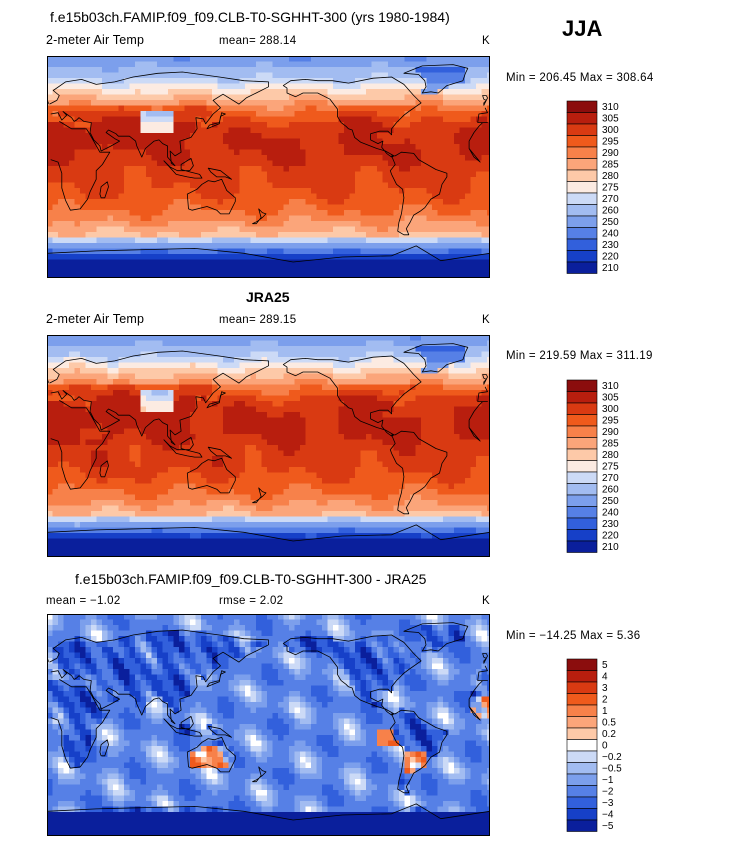 Image resolution: width=733 pixels, height=842 pixels. What do you see at coordinates (610, 222) in the screenshot?
I see `colorbar-label: 250` at bounding box center [610, 222].